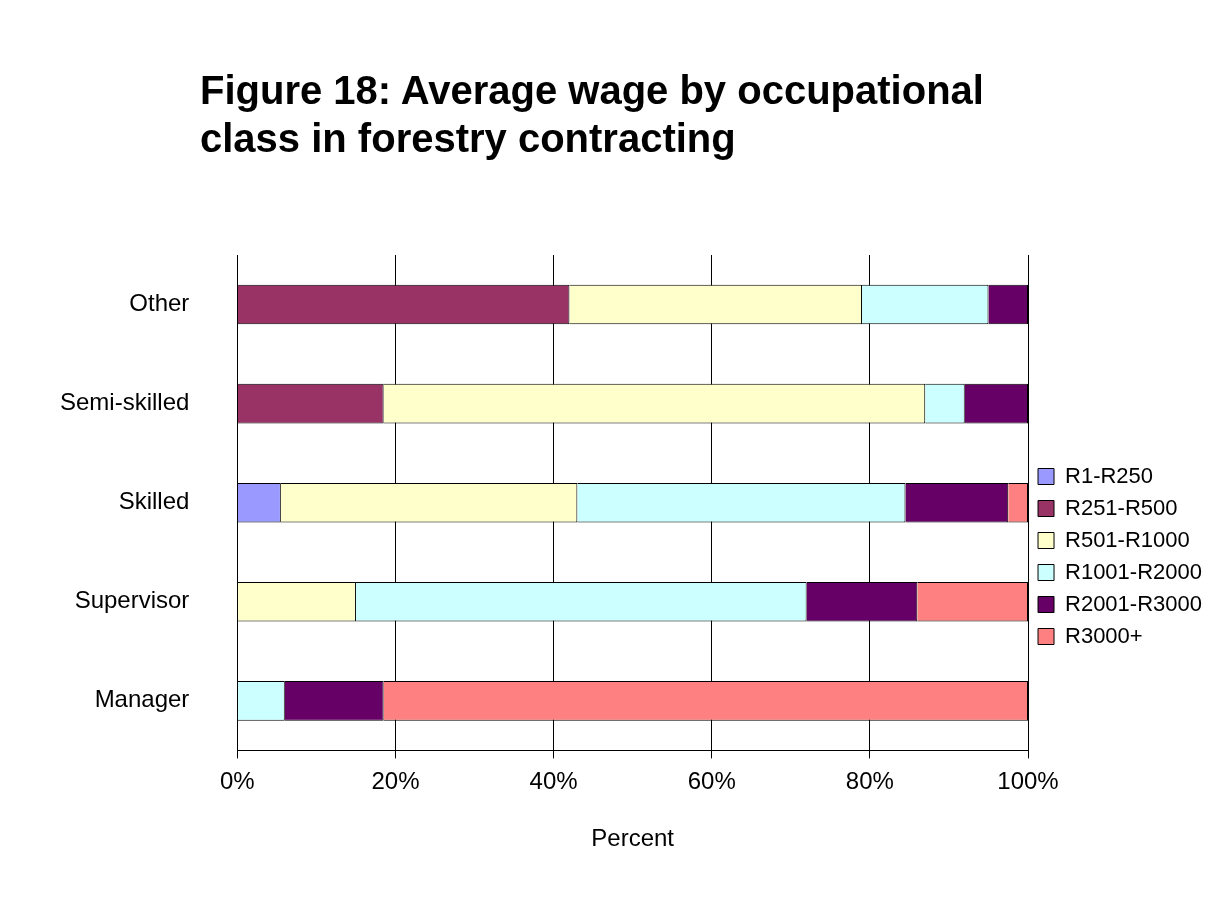 The image size is (1212, 908). What do you see at coordinates (154, 501) in the screenshot?
I see `y-tick-label: Skilled` at bounding box center [154, 501].